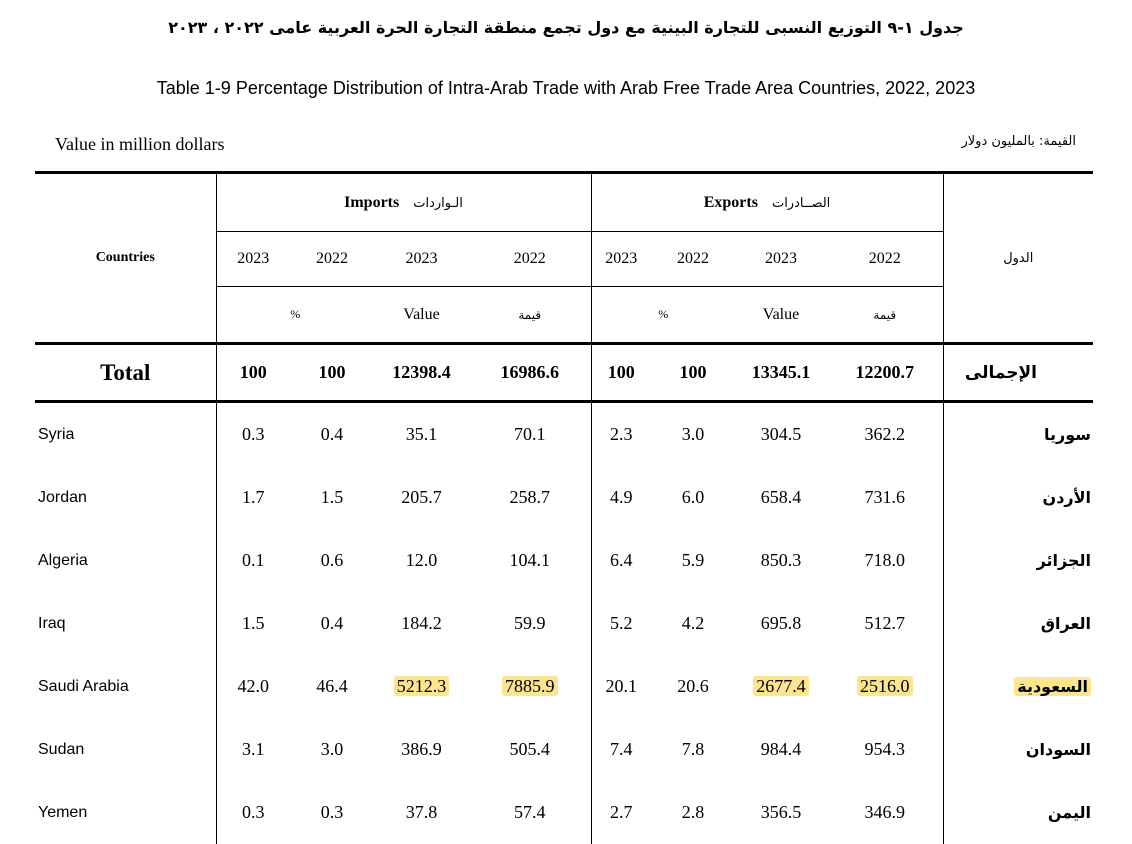 Image resolution: width=1132 pixels, height=844 pixels. What do you see at coordinates (781, 434) in the screenshot?
I see `table-cell: 304.5` at bounding box center [781, 434].